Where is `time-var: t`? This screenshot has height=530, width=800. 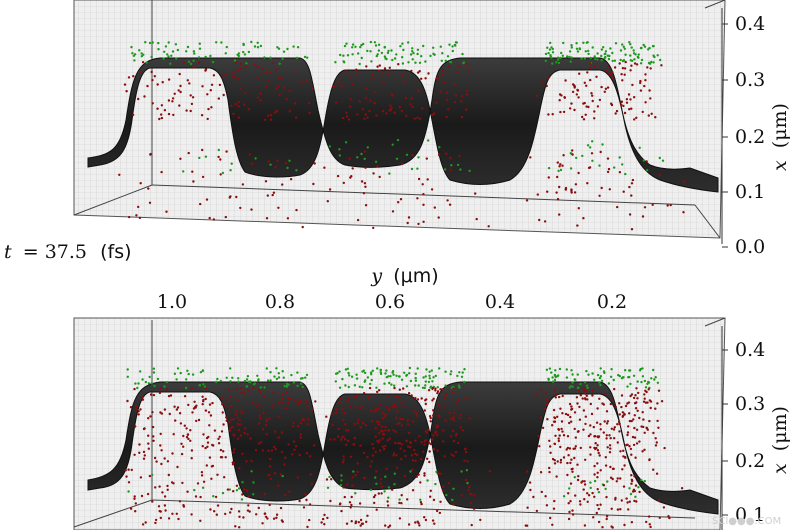 time-var: t is located at coordinates (8, 252).